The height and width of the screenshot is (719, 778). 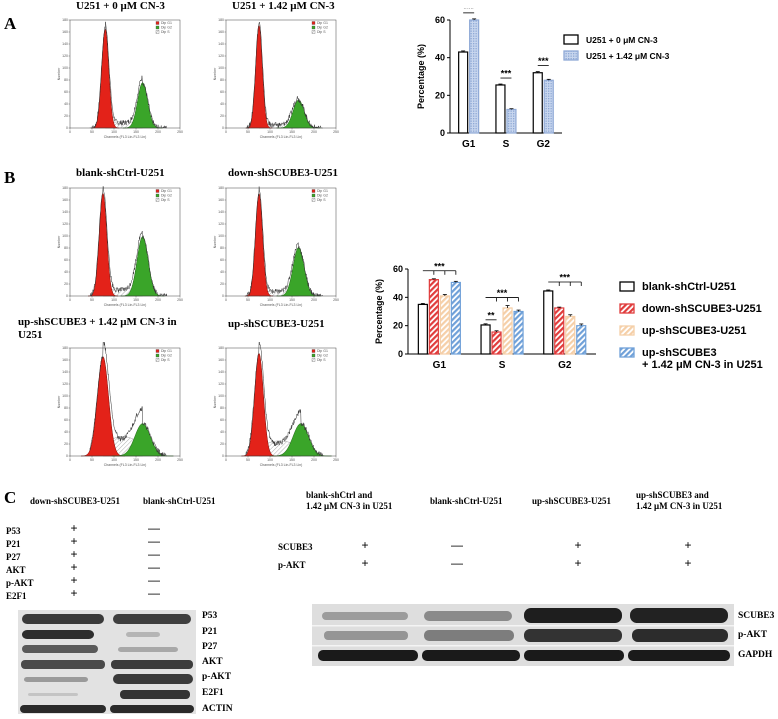 I want to click on wb-right-mark-4: +, so click(x=688, y=545).